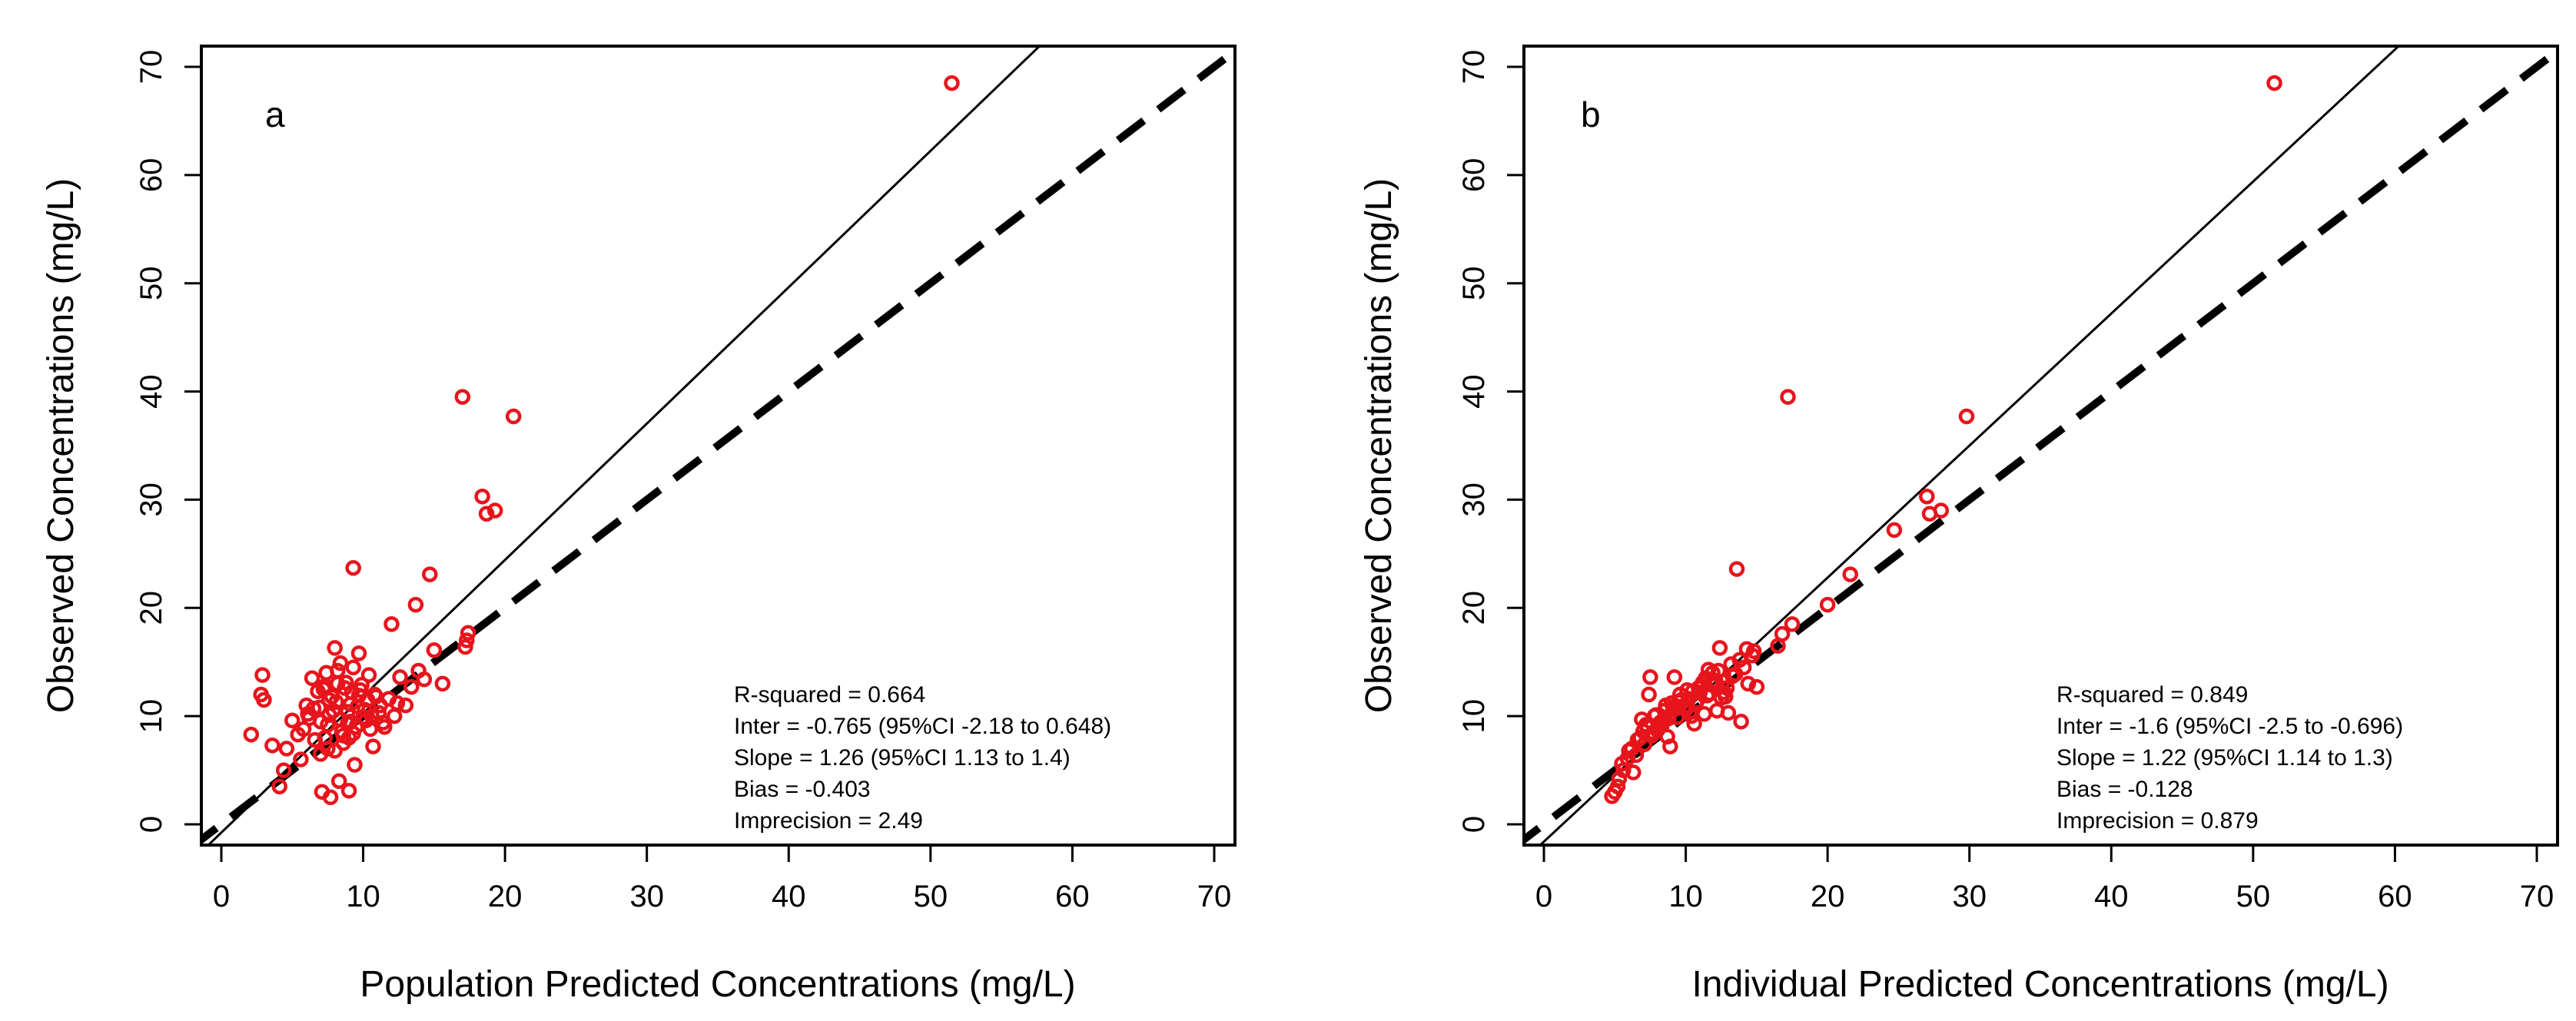 The height and width of the screenshot is (1021, 2576). Describe the element at coordinates (1474, 716) in the screenshot. I see `y-tick-label: 10` at that location.